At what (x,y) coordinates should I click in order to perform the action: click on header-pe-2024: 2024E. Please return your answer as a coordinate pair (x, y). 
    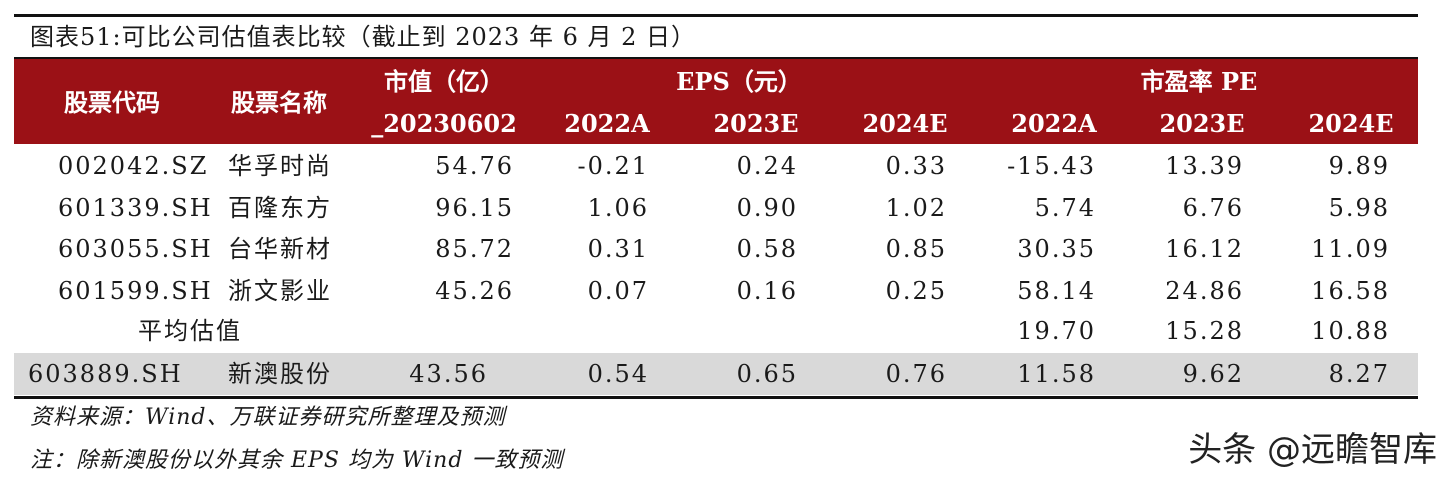
    Looking at the image, I should click on (1351, 123).